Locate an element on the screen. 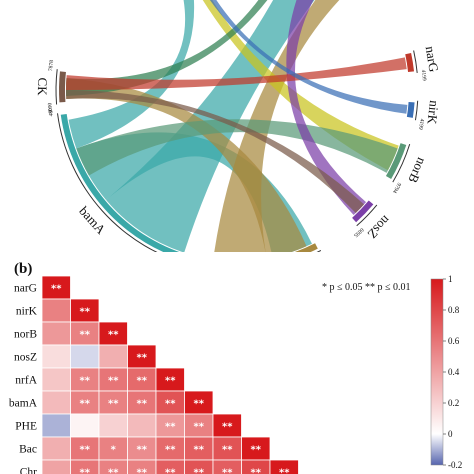 The width and height of the screenshot is (474, 474). colorbar-label-1: 1 is located at coordinates (450, 279).